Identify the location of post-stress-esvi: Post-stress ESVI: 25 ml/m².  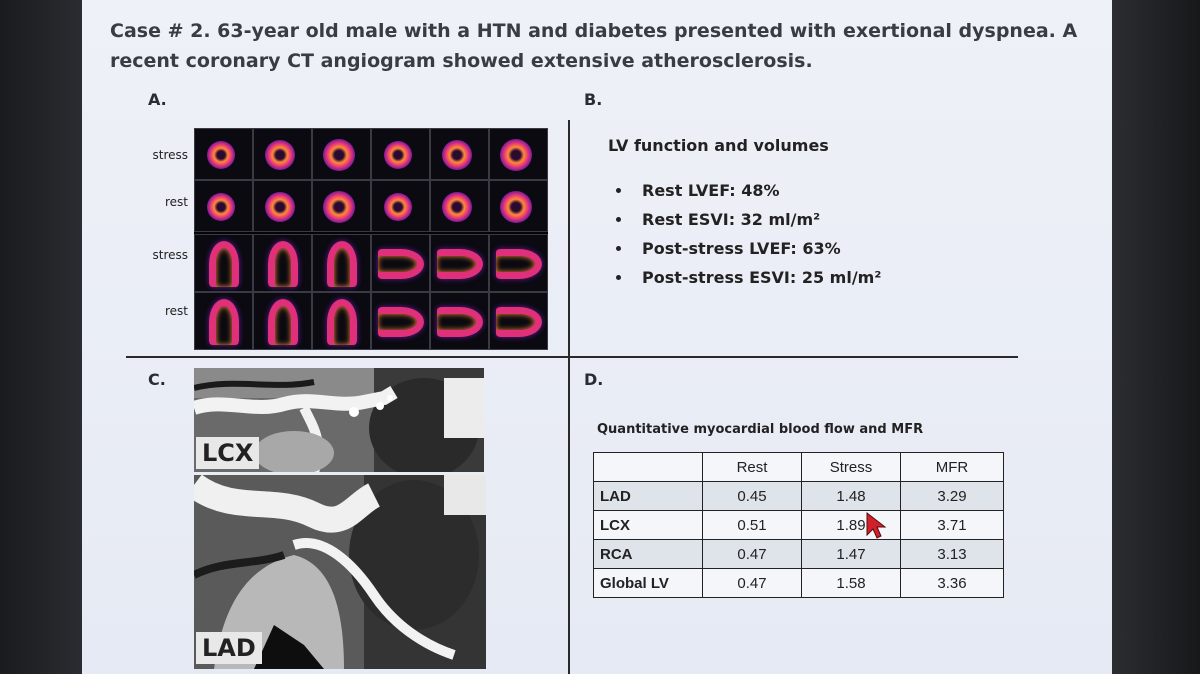
(762, 277).